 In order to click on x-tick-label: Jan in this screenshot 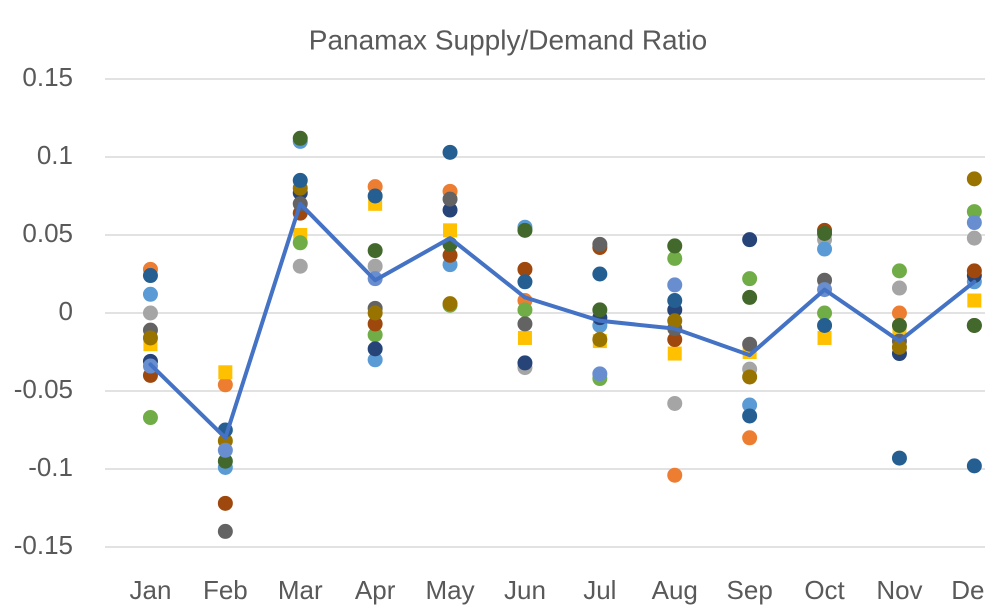, I will do `click(150, 590)`.